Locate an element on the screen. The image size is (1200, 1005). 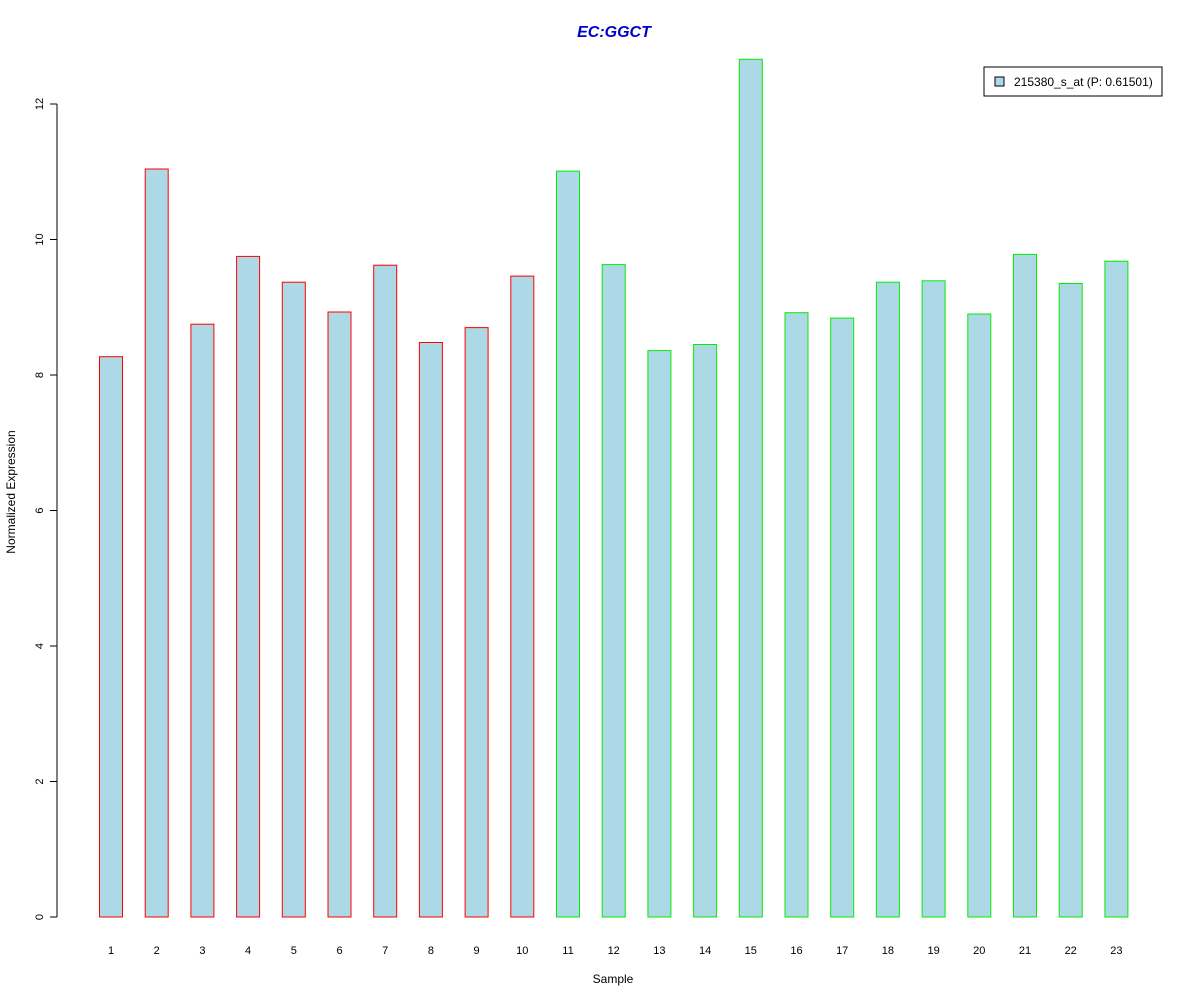
x-tick-label: 9 is located at coordinates (477, 951).